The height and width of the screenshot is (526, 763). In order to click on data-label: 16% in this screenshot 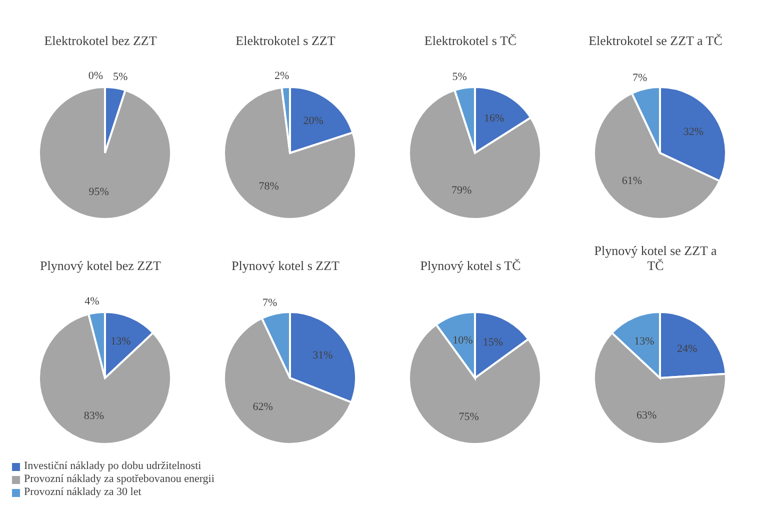, I will do `click(494, 118)`.